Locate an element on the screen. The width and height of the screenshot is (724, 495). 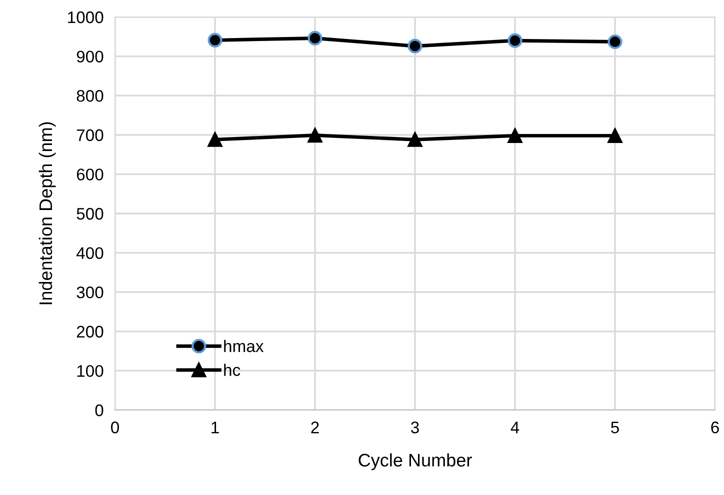
y-tick-label: 0 is located at coordinates (99, 410).